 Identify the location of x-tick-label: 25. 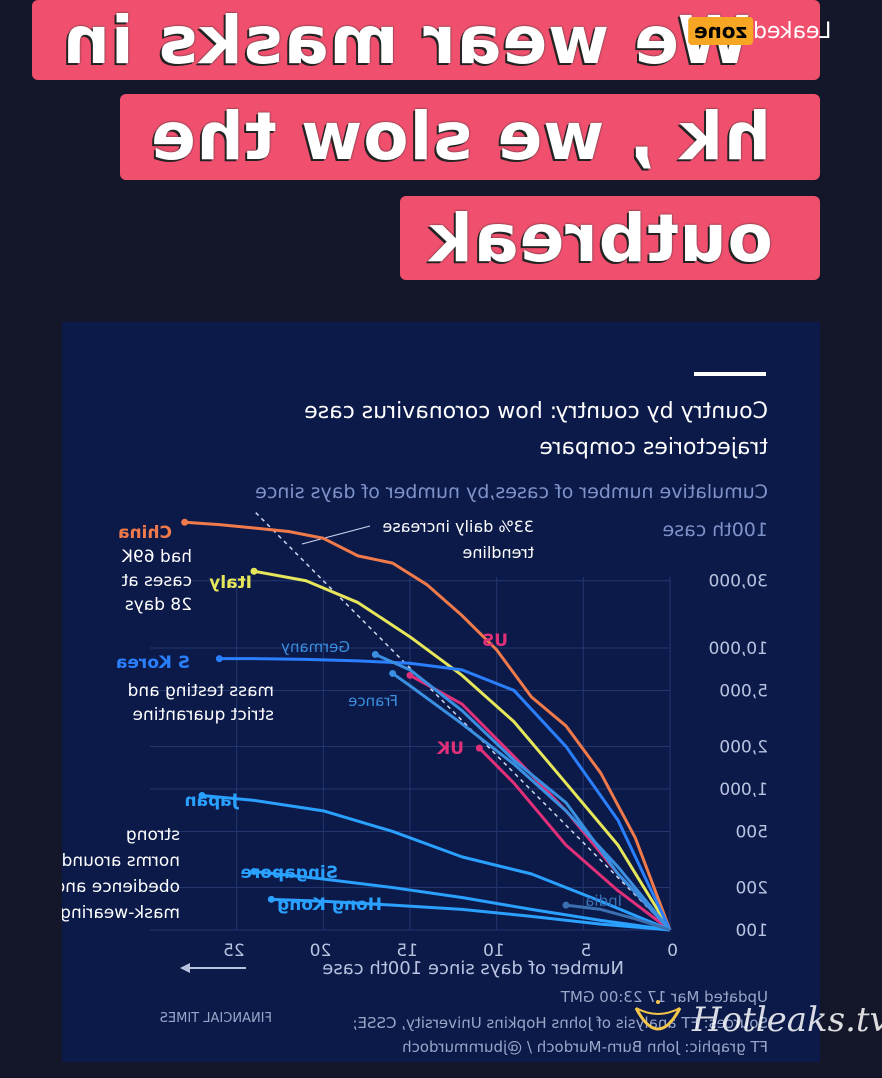
(234, 951).